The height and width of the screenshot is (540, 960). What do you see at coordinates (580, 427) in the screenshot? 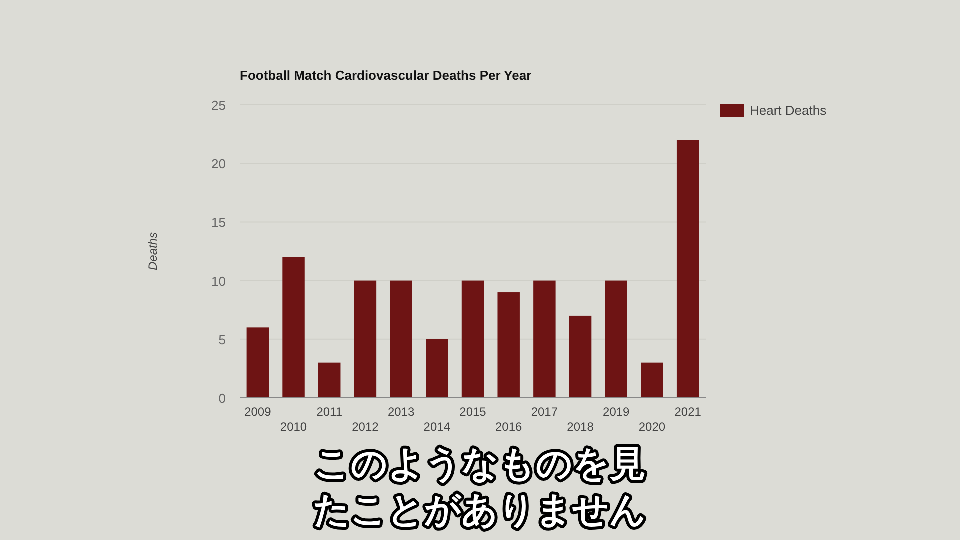
I see `x-tick-label: 2018` at bounding box center [580, 427].